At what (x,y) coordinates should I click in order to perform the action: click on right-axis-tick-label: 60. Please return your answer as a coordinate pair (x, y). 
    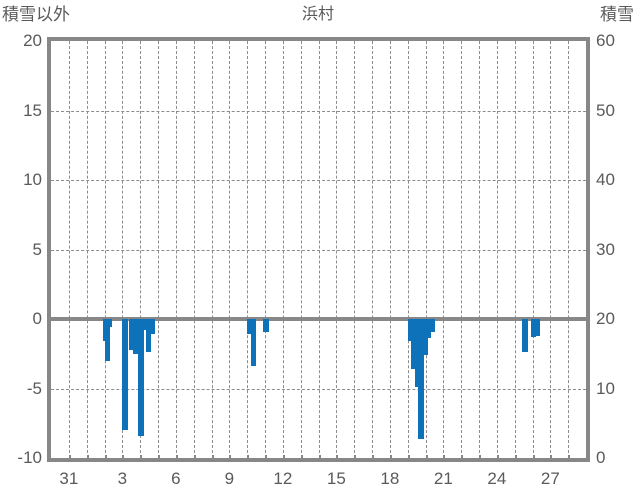
    Looking at the image, I should click on (605, 40).